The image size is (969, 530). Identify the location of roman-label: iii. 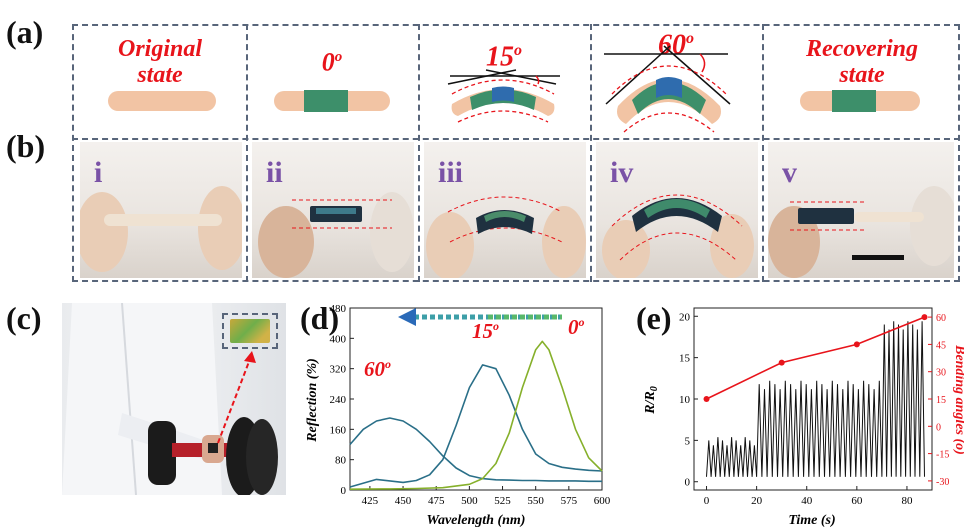
(451, 172).